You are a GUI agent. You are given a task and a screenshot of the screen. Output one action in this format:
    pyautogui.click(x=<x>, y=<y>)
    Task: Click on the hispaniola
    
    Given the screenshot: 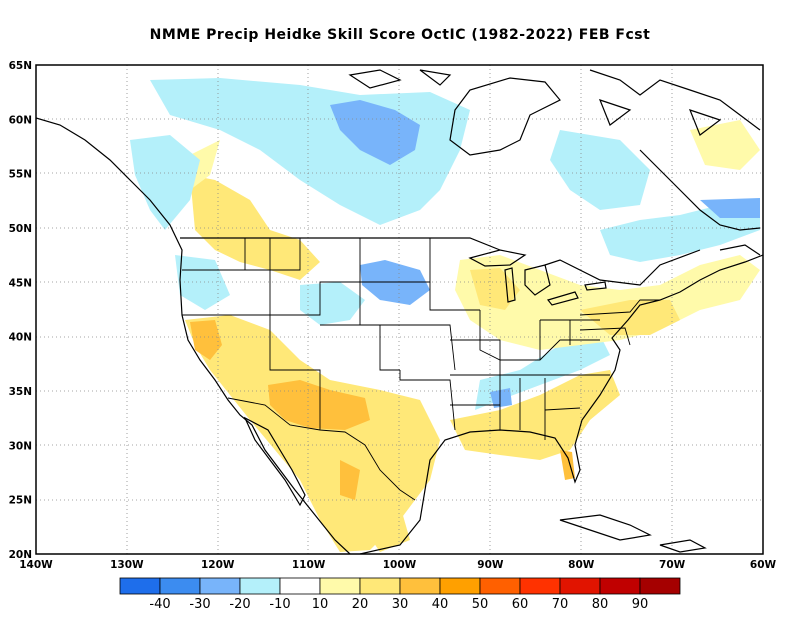 What is the action you would take?
    pyautogui.click(x=683, y=546)
    